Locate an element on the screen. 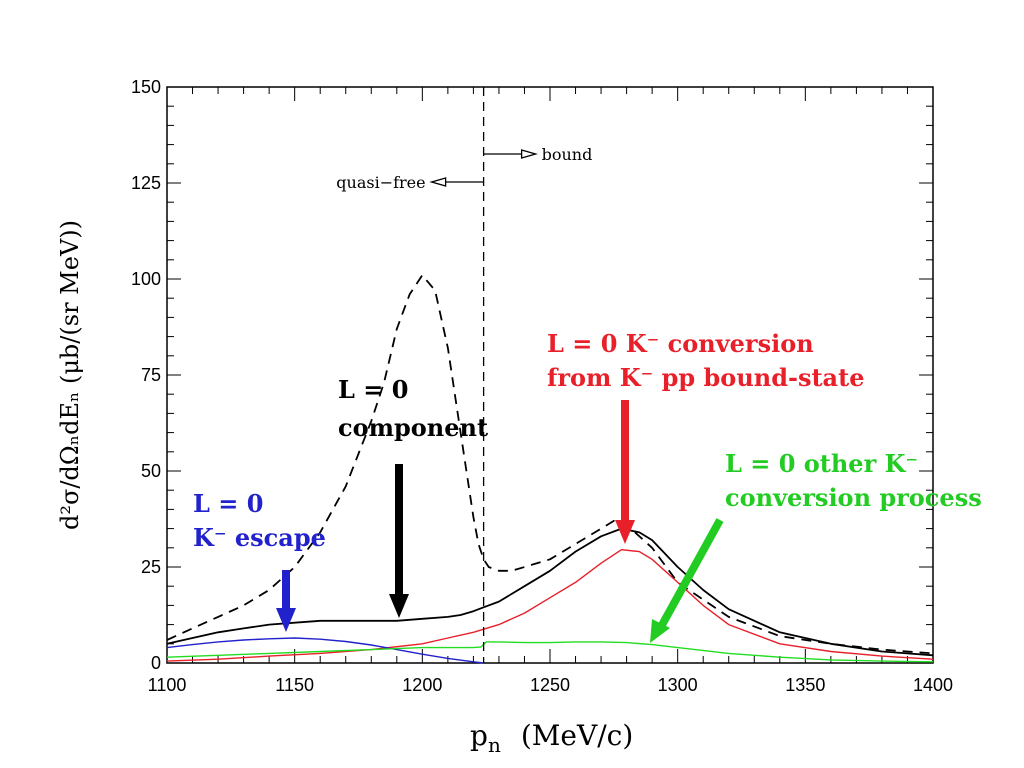  x-axis-title: pn (MeV/c) is located at coordinates (551, 738).